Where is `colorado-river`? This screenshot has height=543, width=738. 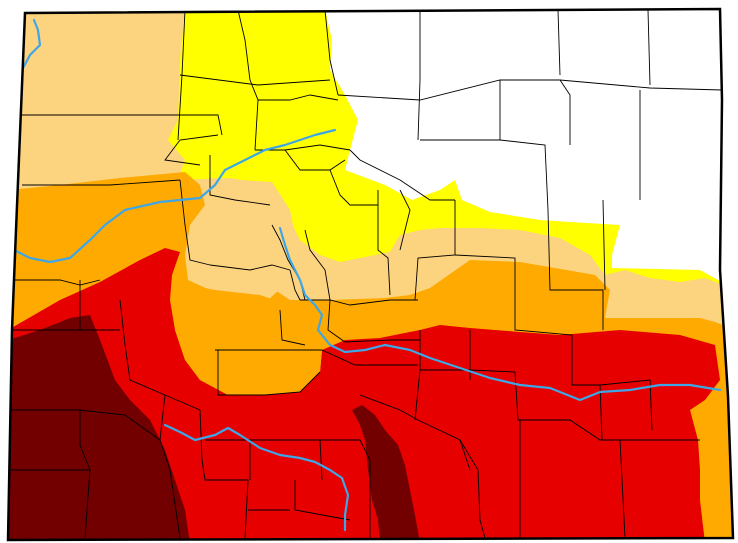
colorado-river is located at coordinates (174, 196).